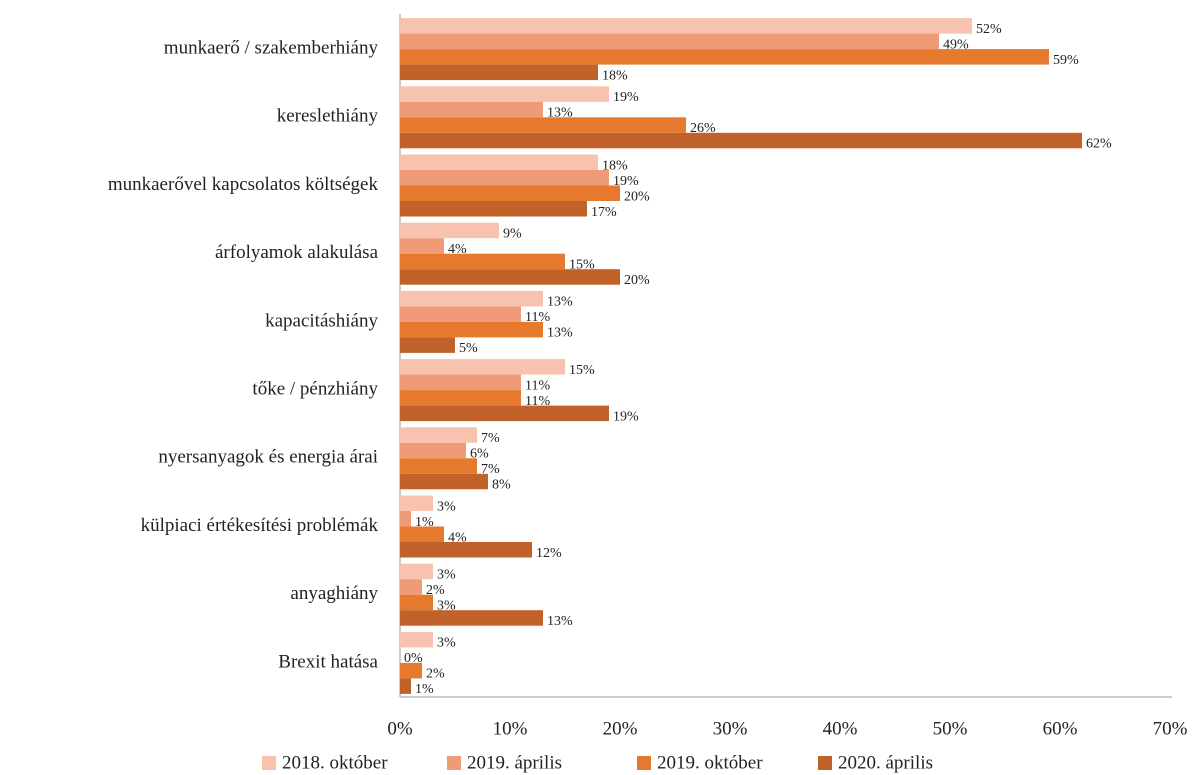  Describe the element at coordinates (885, 762) in the screenshot. I see `legend-label: 2020. április` at that location.